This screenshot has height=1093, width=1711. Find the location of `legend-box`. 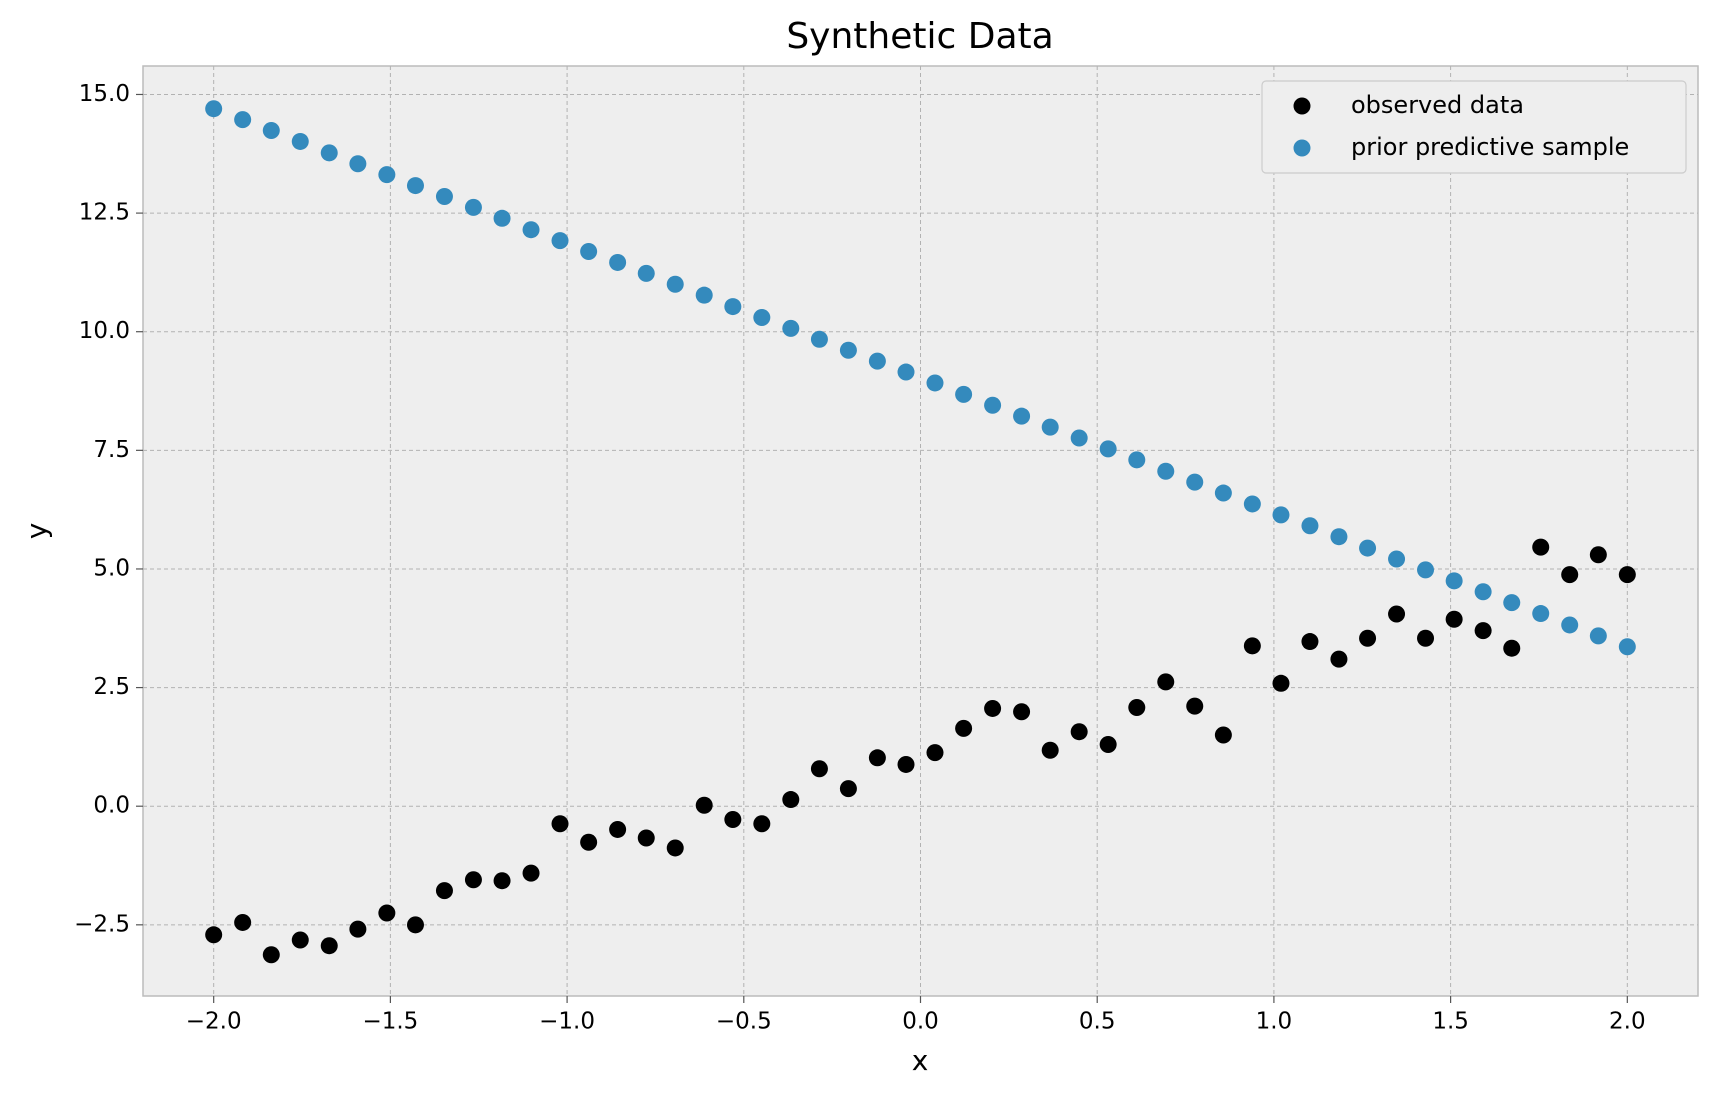

legend-box is located at coordinates (1474, 127).